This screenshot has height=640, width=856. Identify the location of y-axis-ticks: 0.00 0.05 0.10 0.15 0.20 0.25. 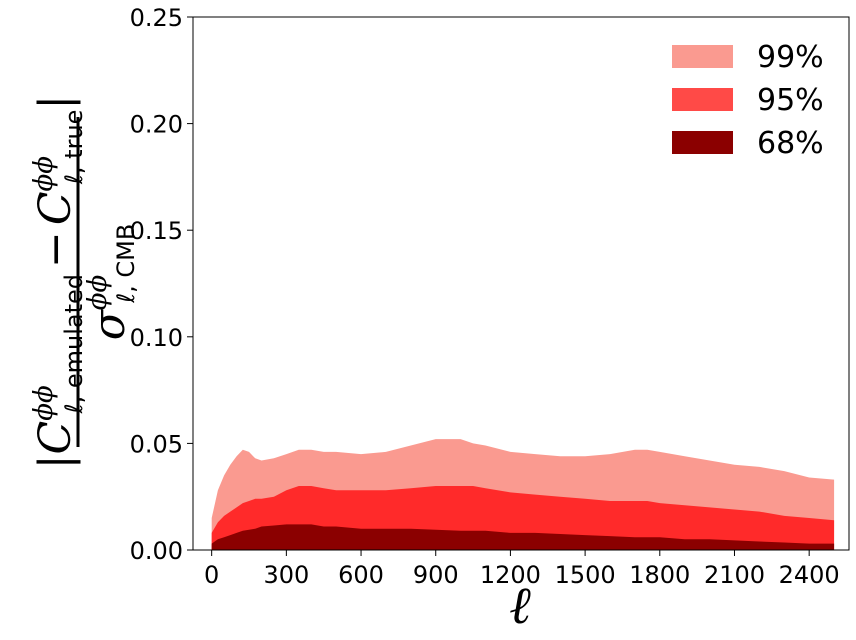
(161, 284).